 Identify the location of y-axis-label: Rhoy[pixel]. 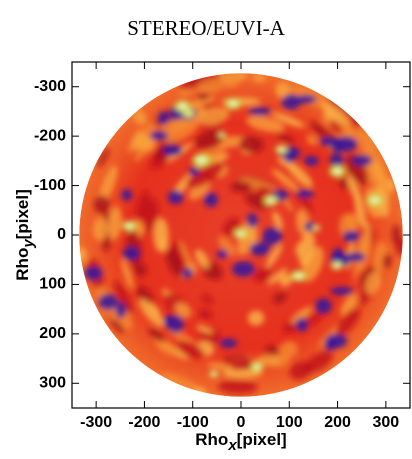
(24, 234).